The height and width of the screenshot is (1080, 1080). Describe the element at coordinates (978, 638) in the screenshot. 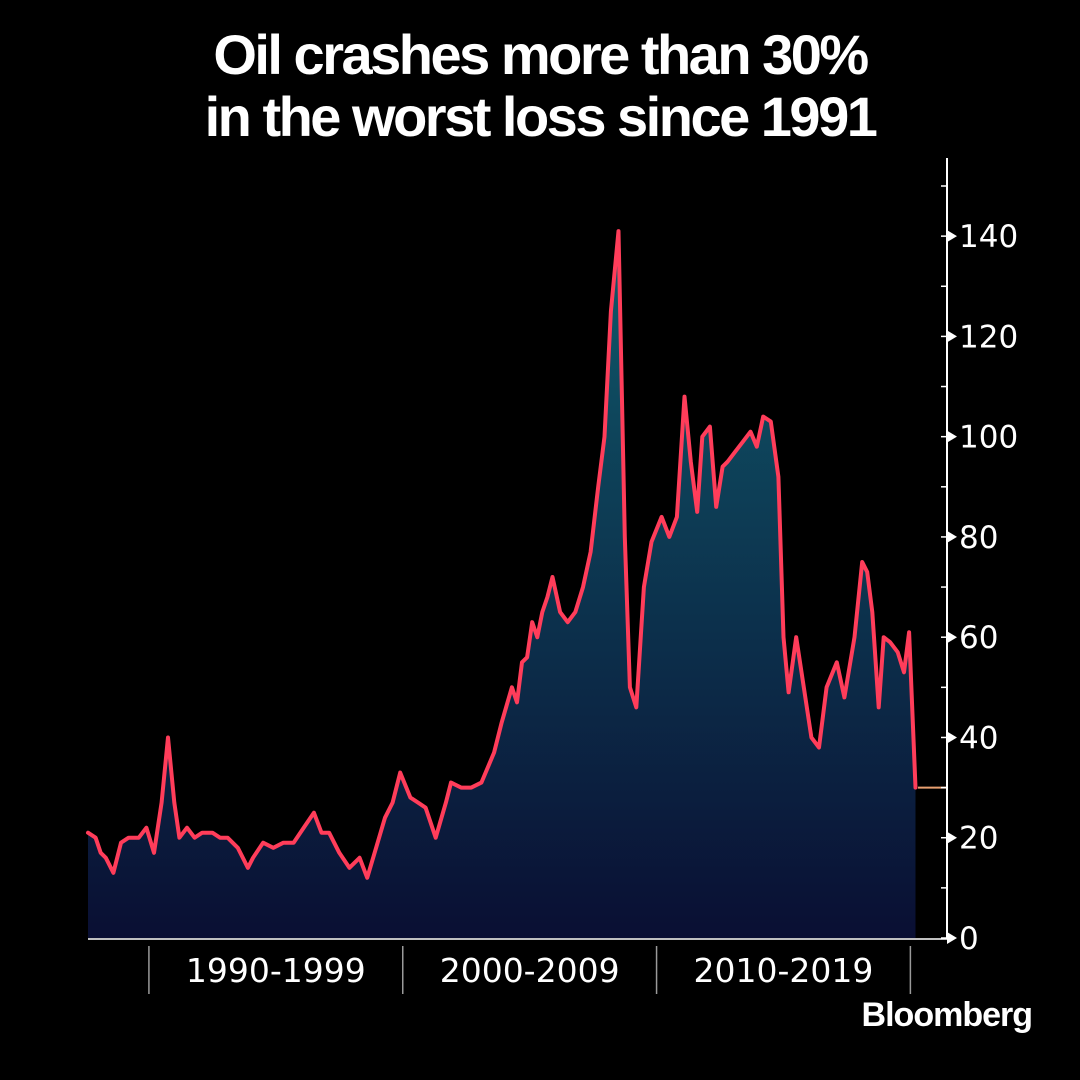

I see `y-tick-label: 60` at that location.